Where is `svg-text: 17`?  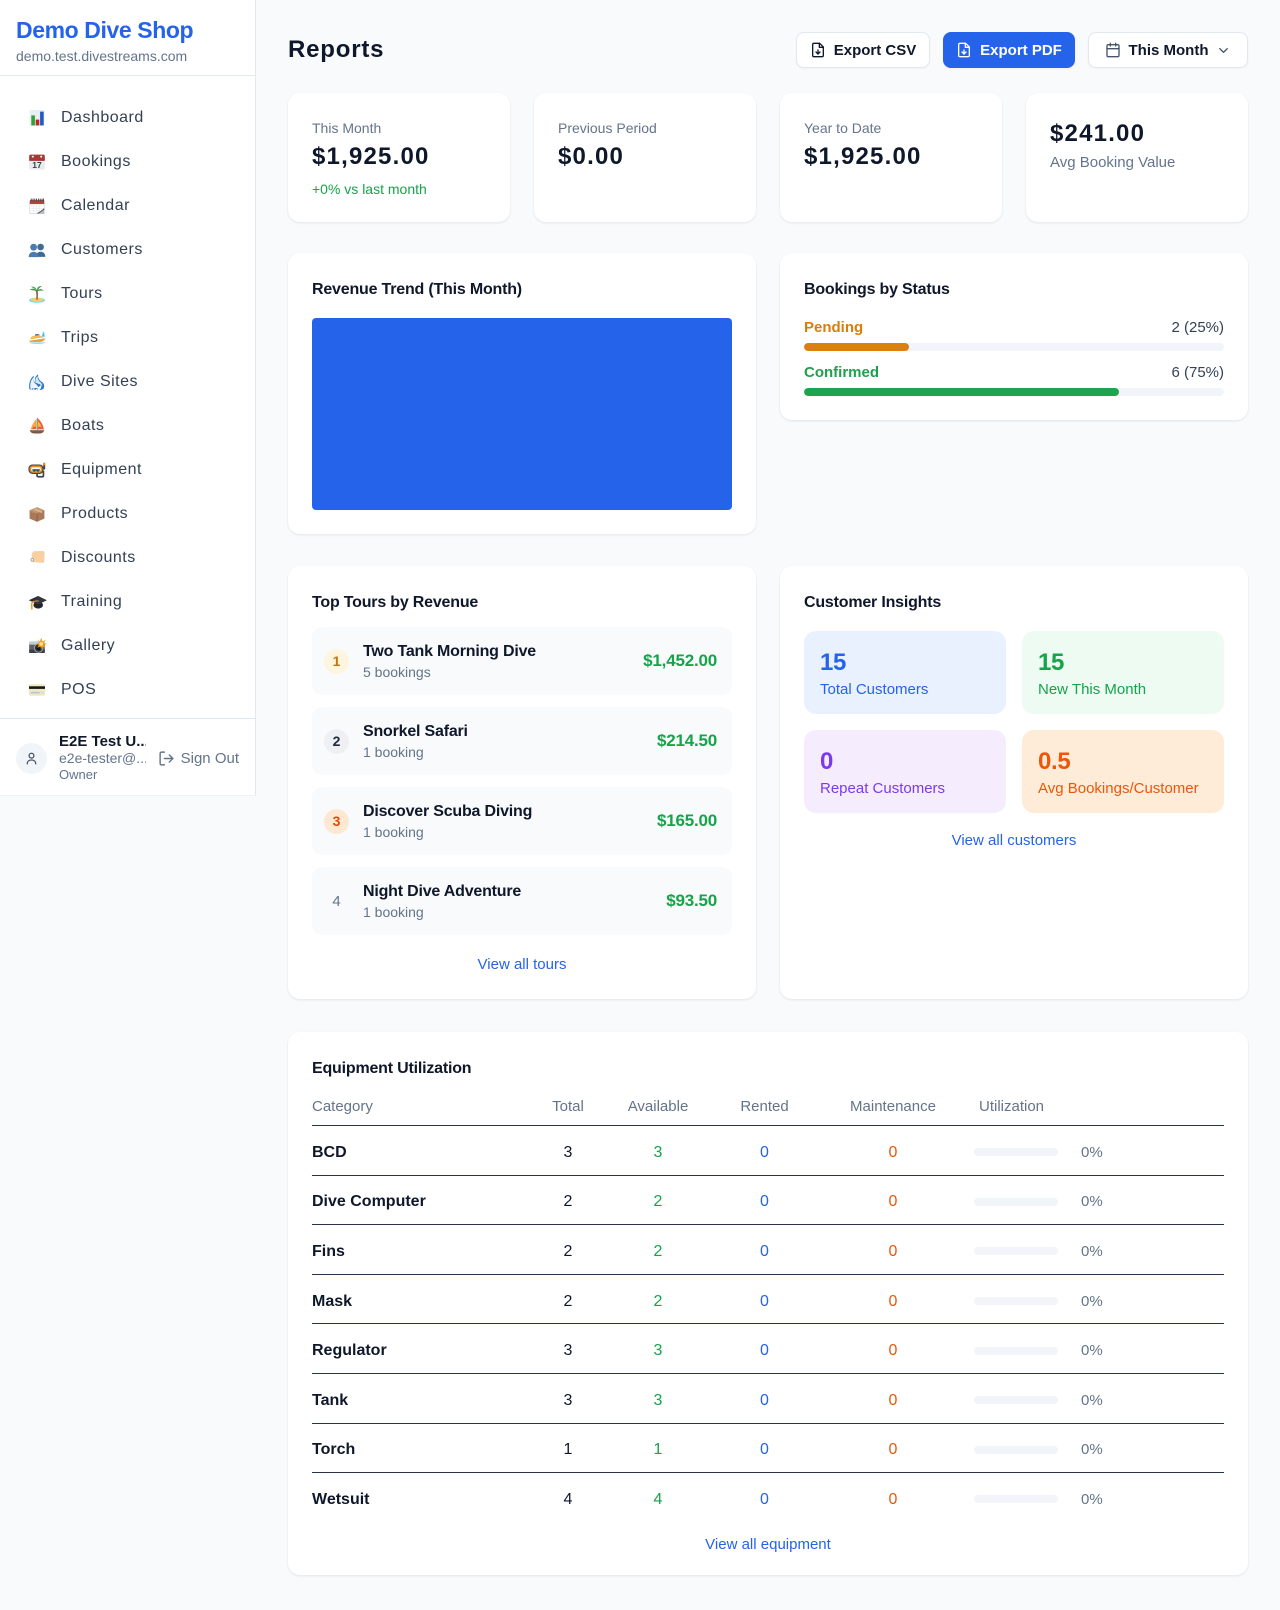 svg-text: 17 is located at coordinates (37, 165).